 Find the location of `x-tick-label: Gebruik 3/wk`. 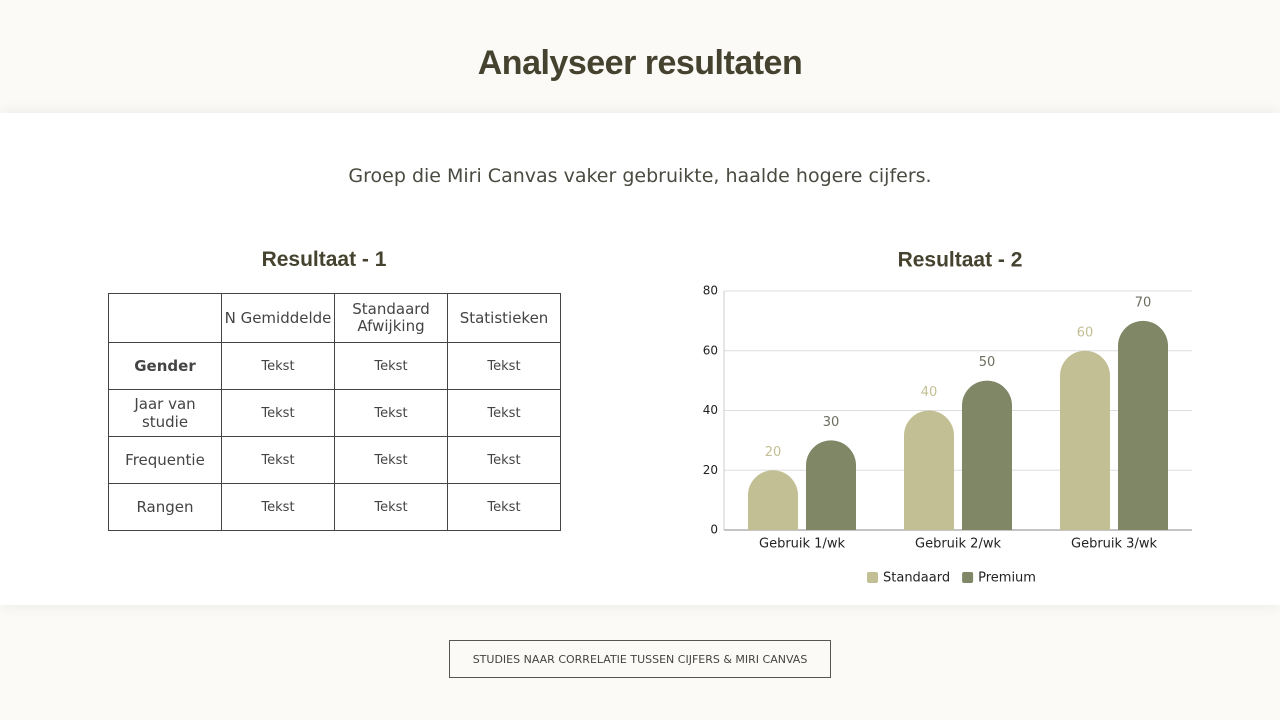

x-tick-label: Gebruik 3/wk is located at coordinates (1114, 544).